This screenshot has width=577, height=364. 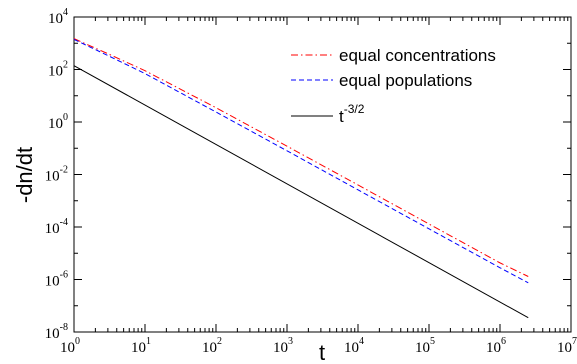 I want to click on tick-exponent: 7, so click(x=574, y=341).